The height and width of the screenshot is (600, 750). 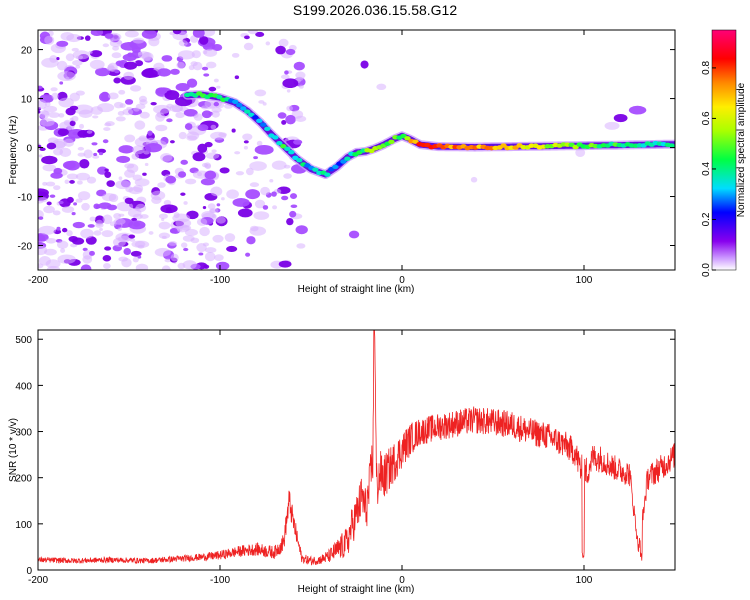 What do you see at coordinates (13, 150) in the screenshot?
I see `spectrogram-y-axis-label: Frequency (Hz)` at bounding box center [13, 150].